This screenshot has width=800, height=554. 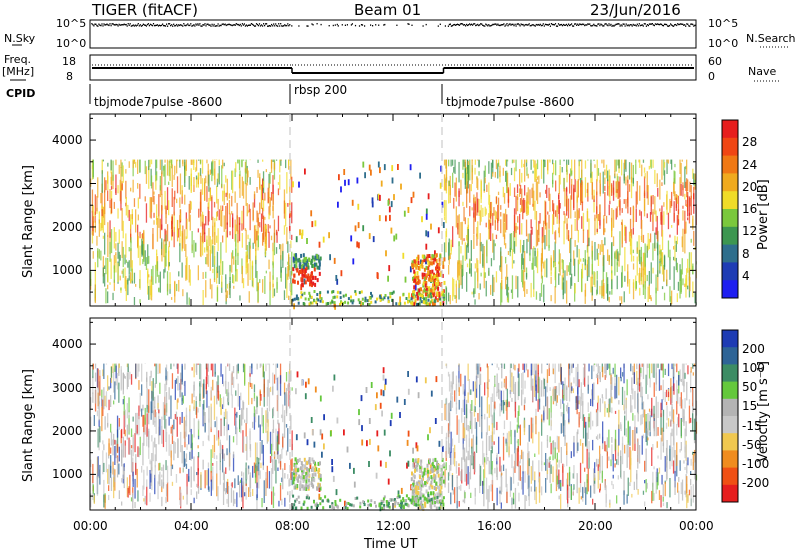 I want to click on nsky-trace, so click(x=394, y=25).